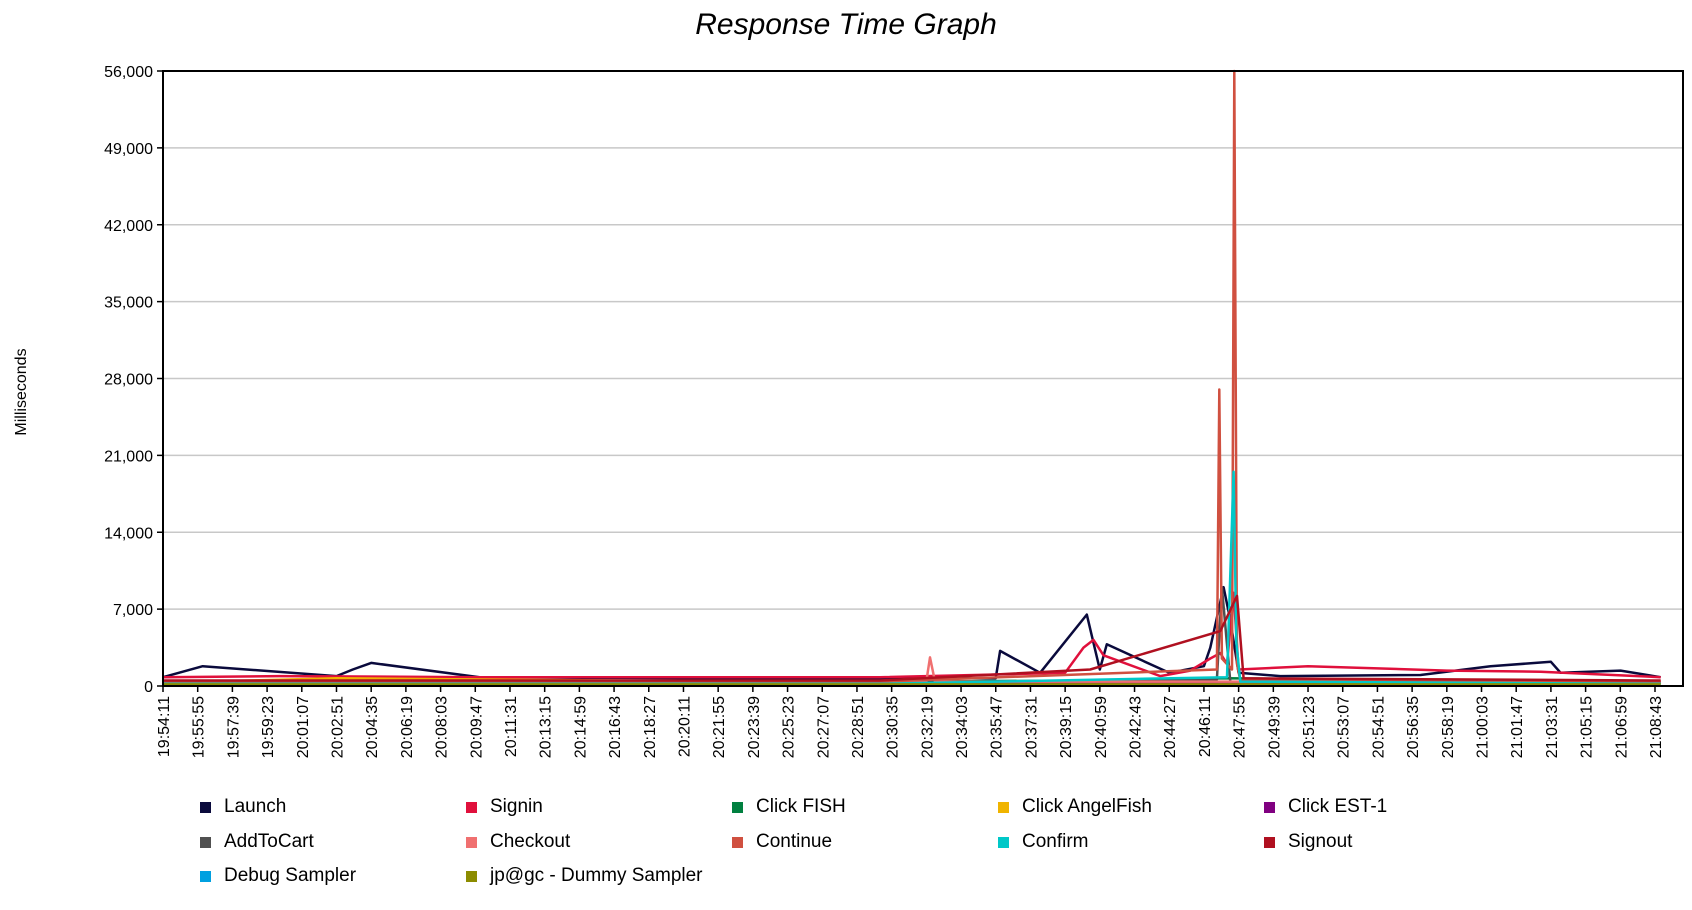  What do you see at coordinates (546, 727) in the screenshot?
I see `x-tick-label: 20:13:15` at bounding box center [546, 727].